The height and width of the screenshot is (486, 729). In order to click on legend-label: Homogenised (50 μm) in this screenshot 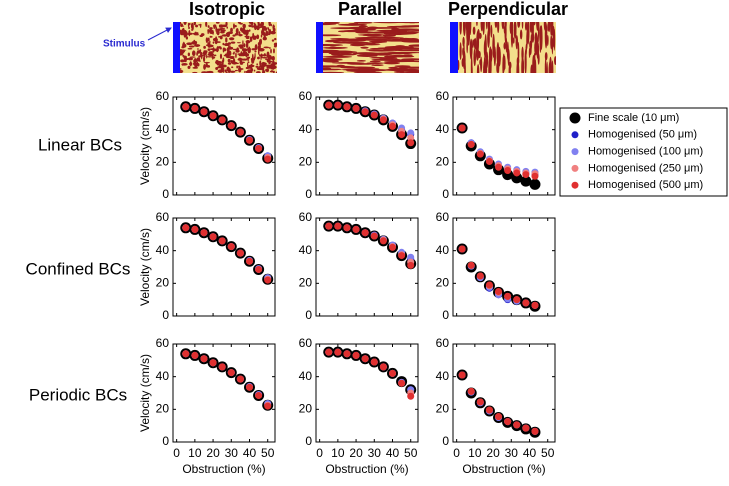, I will do `click(642, 135)`.